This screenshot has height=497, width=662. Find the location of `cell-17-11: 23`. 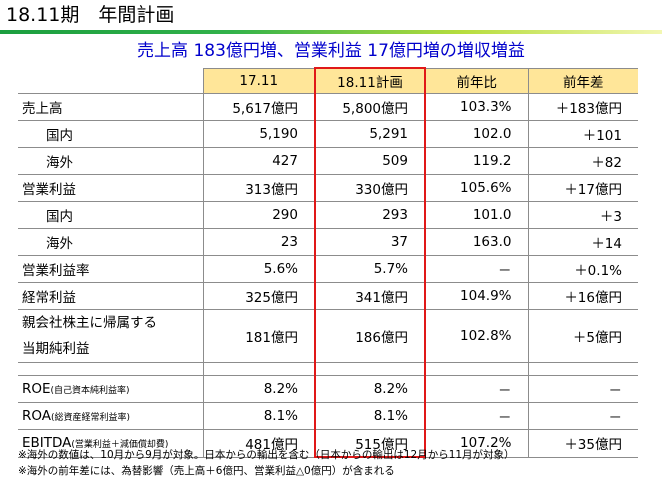

cell-17-11: 23 is located at coordinates (258, 242).